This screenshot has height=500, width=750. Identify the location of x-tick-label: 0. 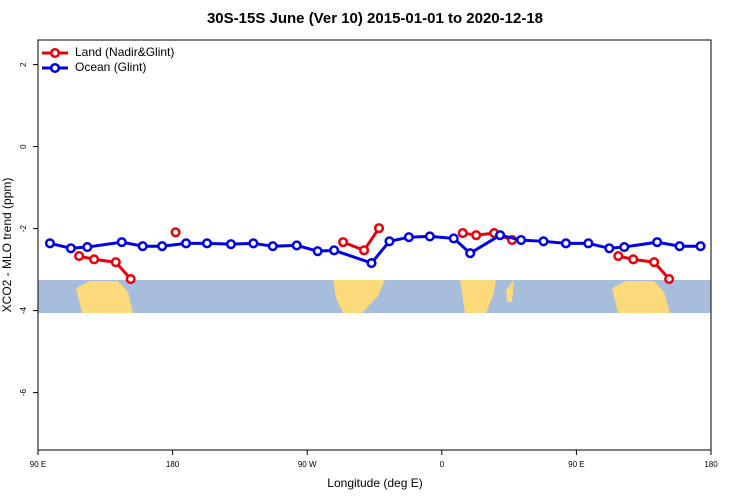
(442, 464).